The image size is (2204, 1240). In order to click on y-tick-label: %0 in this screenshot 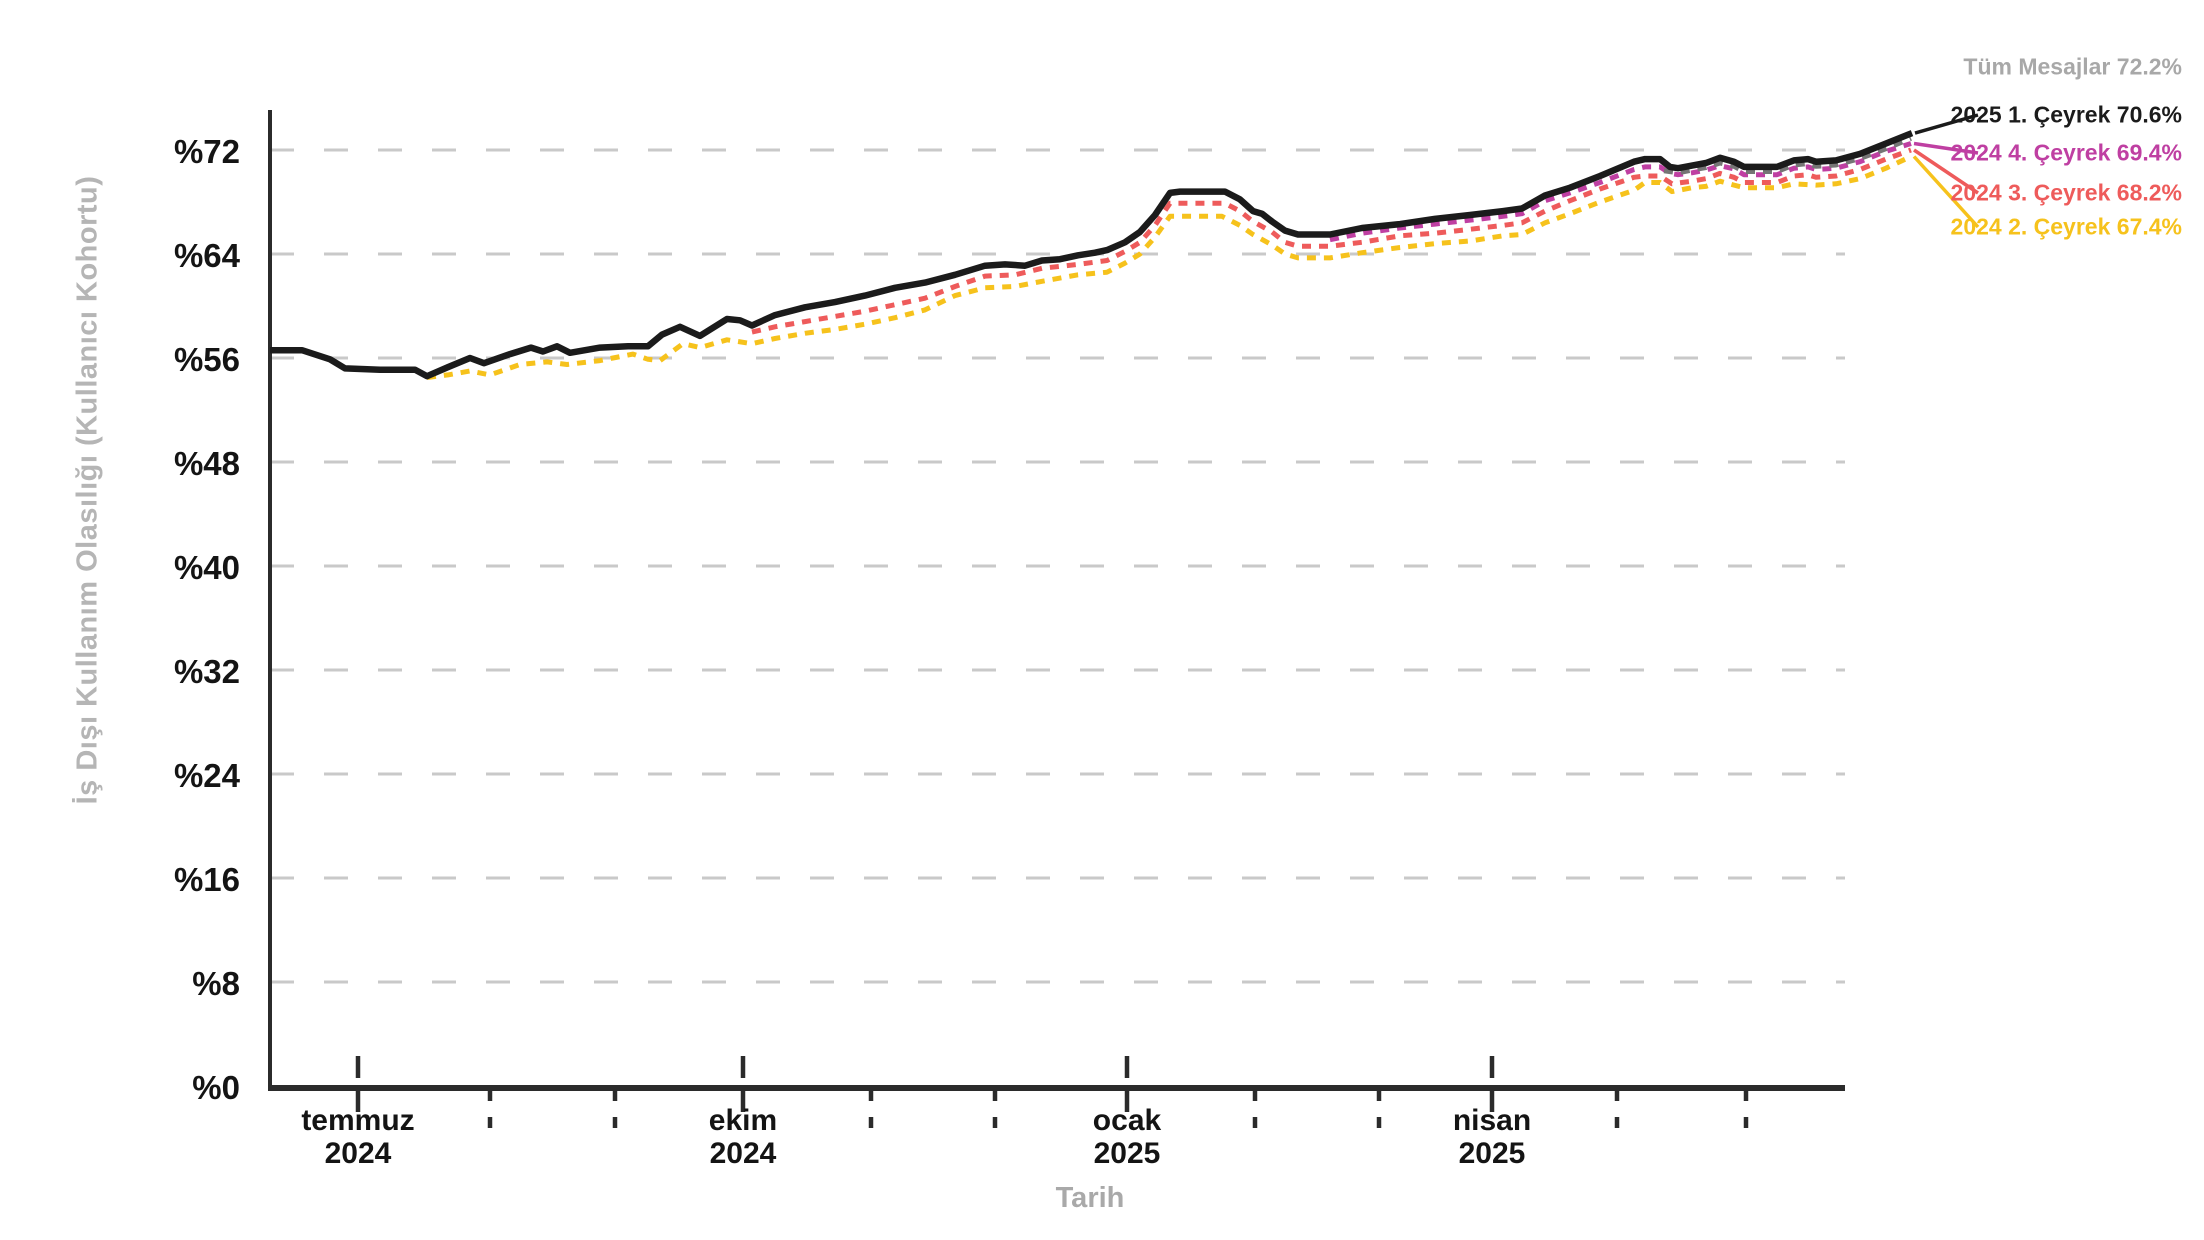, I will do `click(216, 1087)`.